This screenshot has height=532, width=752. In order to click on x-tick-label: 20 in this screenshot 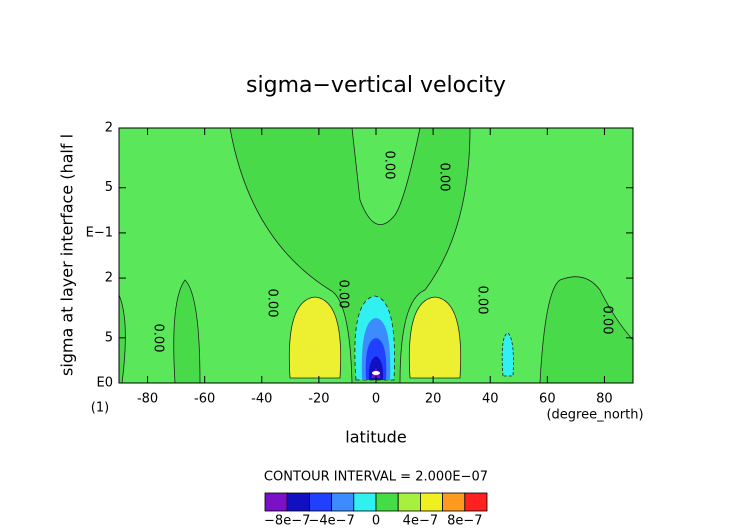, I will do `click(433, 399)`.